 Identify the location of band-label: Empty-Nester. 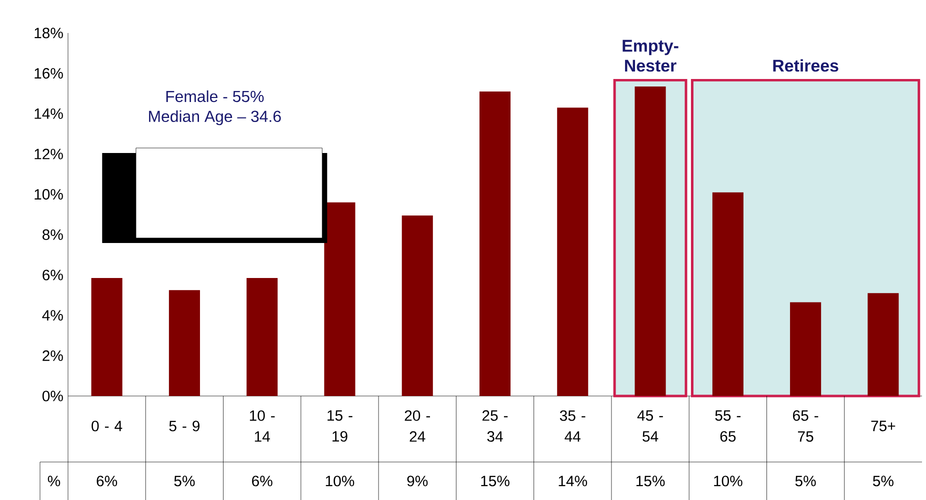
(650, 56).